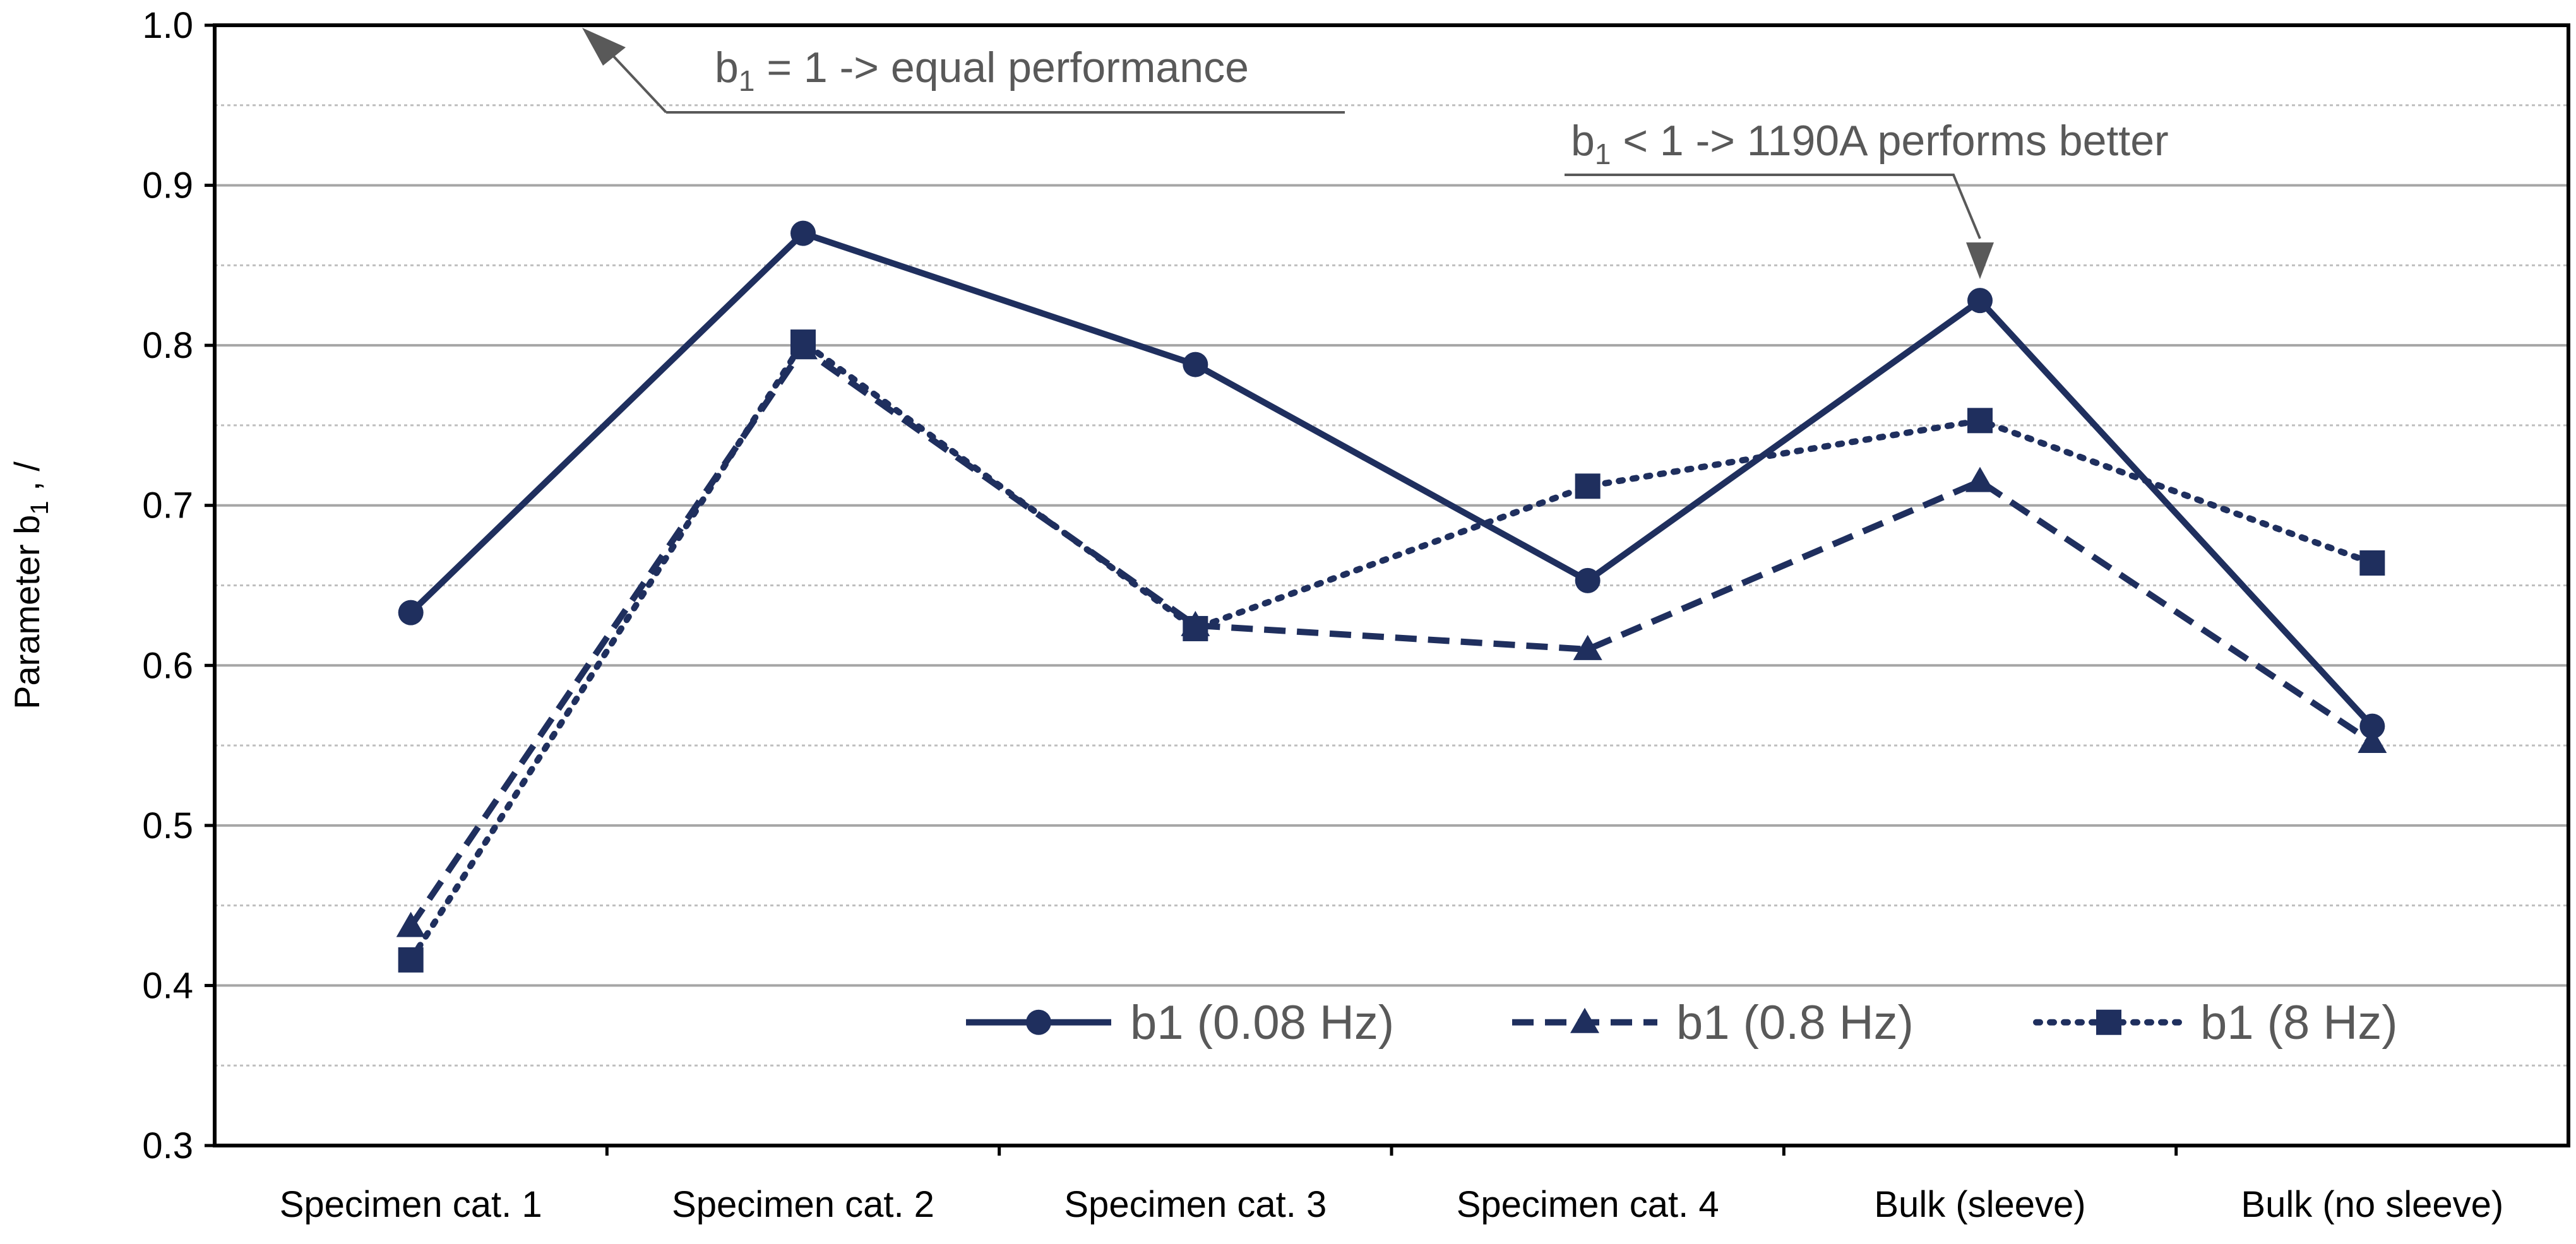 This screenshot has height=1244, width=2576. Describe the element at coordinates (167, 185) in the screenshot. I see `y-tick-label: 0.9` at that location.